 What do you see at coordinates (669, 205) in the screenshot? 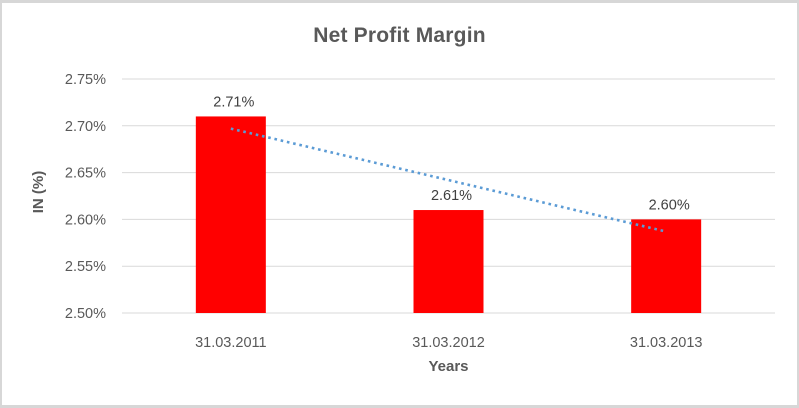
I see `data-label: 2.60%` at bounding box center [669, 205].